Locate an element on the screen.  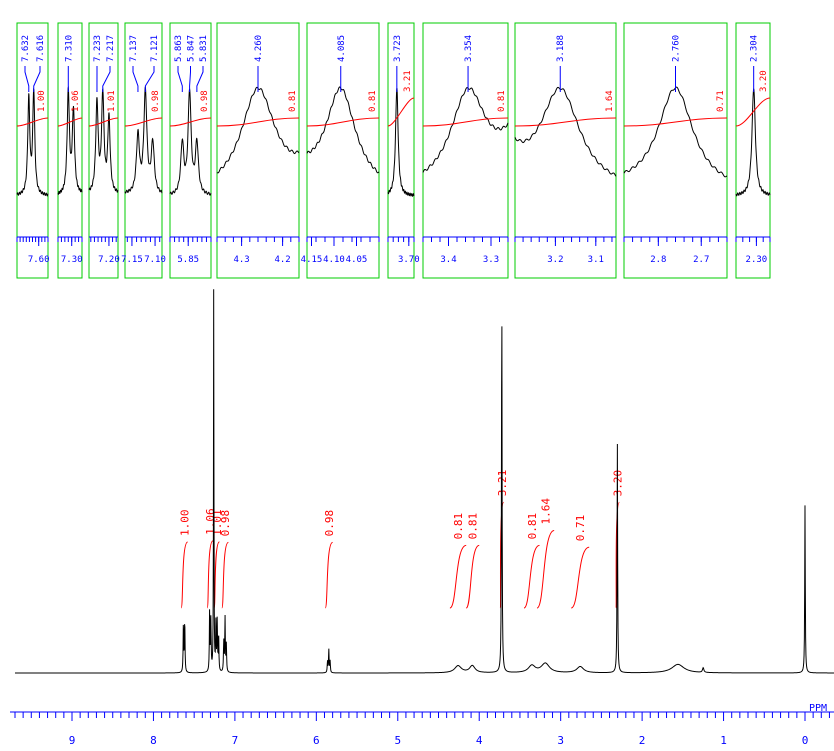
inset-axis-label: 7.20 is located at coordinates (109, 260).